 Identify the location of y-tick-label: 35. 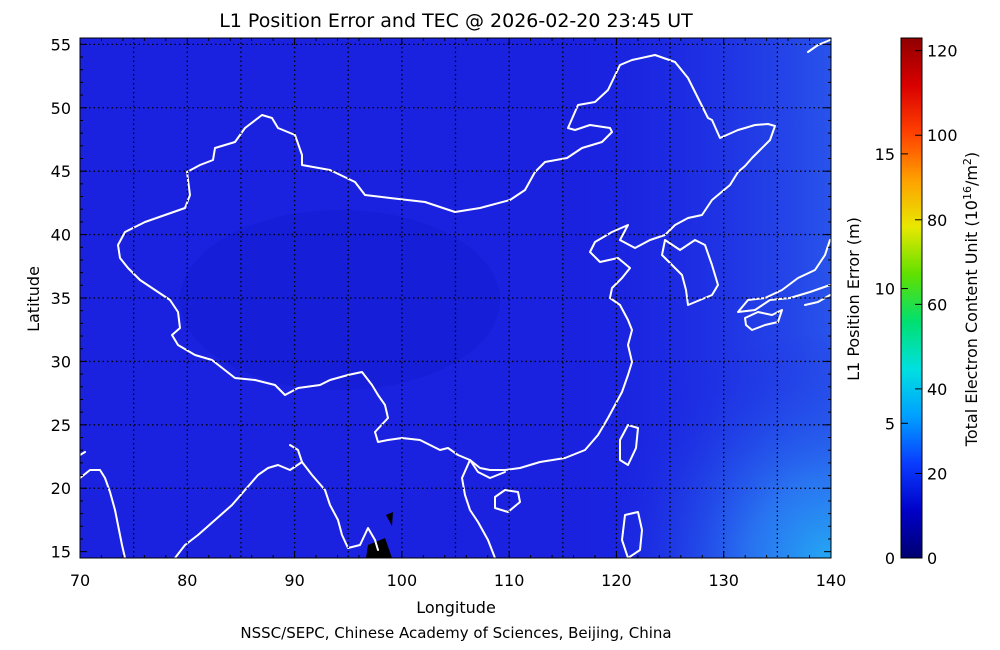
(61, 298).